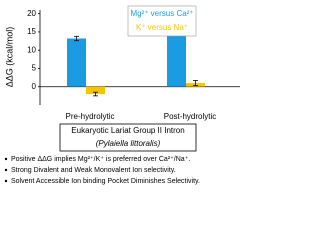 This screenshot has height=240, width=320. I want to click on legend-box, so click(162, 21).